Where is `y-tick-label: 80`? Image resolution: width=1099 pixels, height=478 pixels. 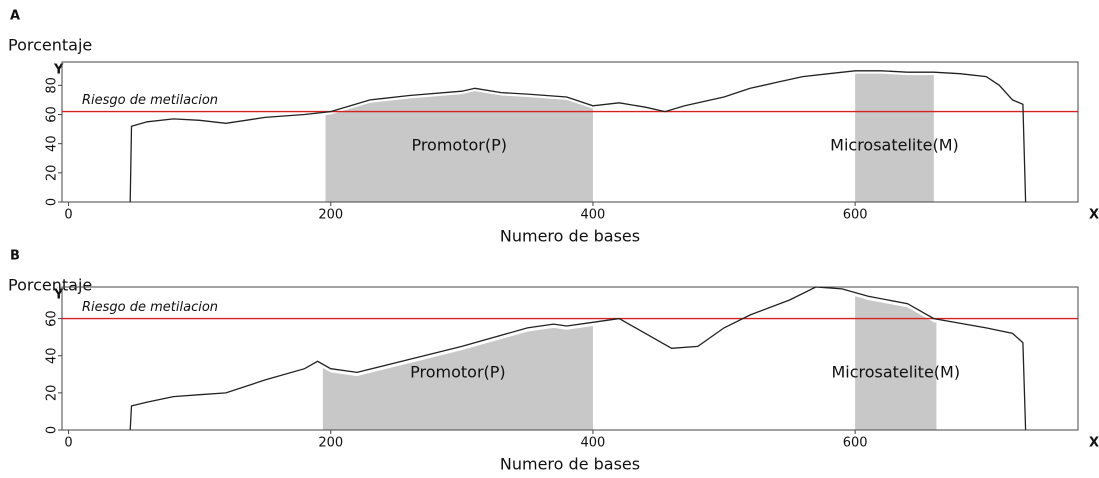 y-tick-label: 80 is located at coordinates (52, 85).